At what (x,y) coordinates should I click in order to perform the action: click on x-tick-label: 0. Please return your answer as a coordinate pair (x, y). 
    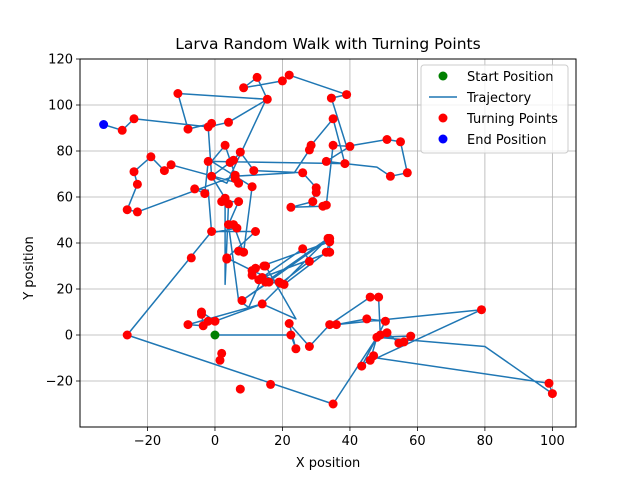
    Looking at the image, I should click on (215, 441).